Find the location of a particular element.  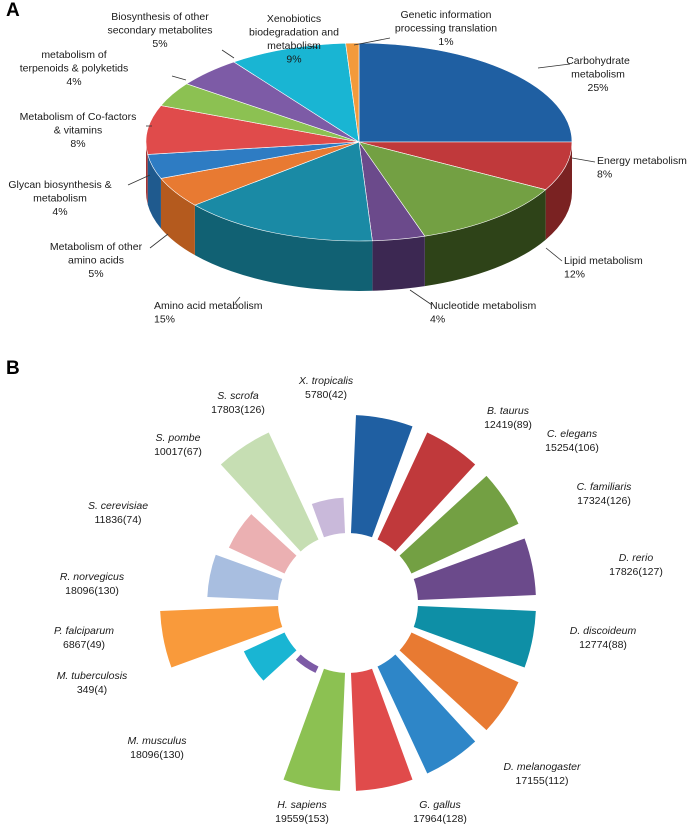

pie-b-label-d-rerio: D. rerio 17826(127) is located at coordinates (636, 565).